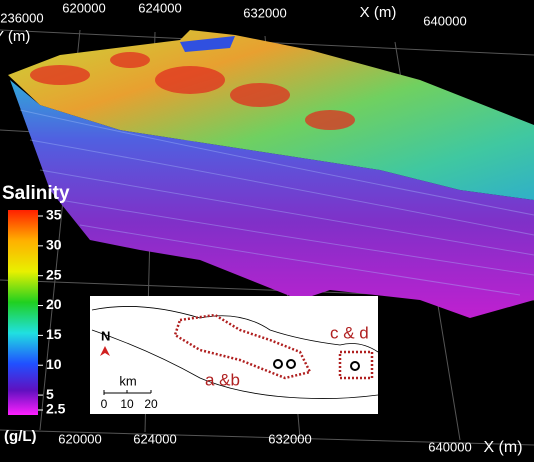 Image resolution: width=534 pixels, height=462 pixels. I want to click on area-label: c & d, so click(349, 332).